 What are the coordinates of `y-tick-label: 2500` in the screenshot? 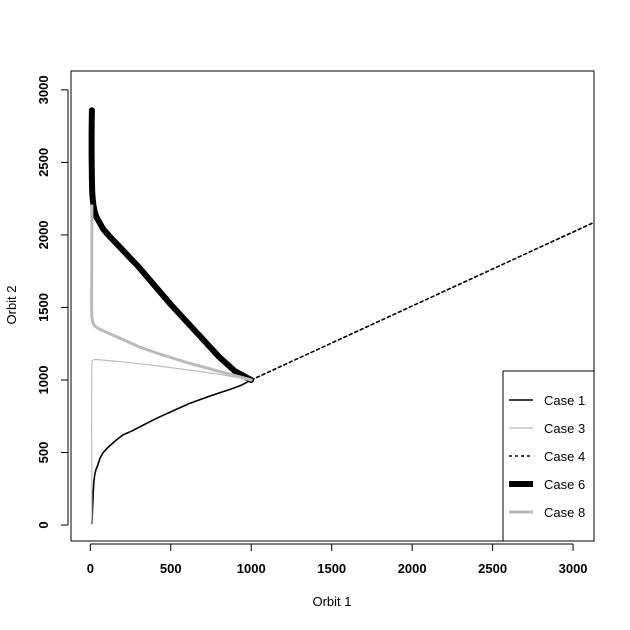 It's located at (43, 162).